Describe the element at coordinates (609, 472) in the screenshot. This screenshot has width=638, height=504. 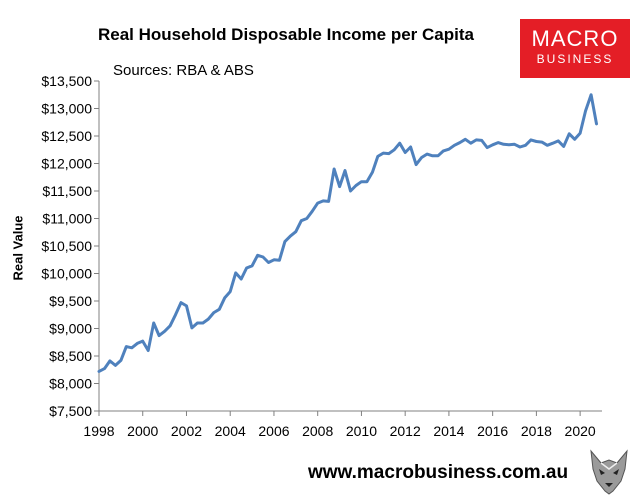
I see `wolf-head-icon` at that location.